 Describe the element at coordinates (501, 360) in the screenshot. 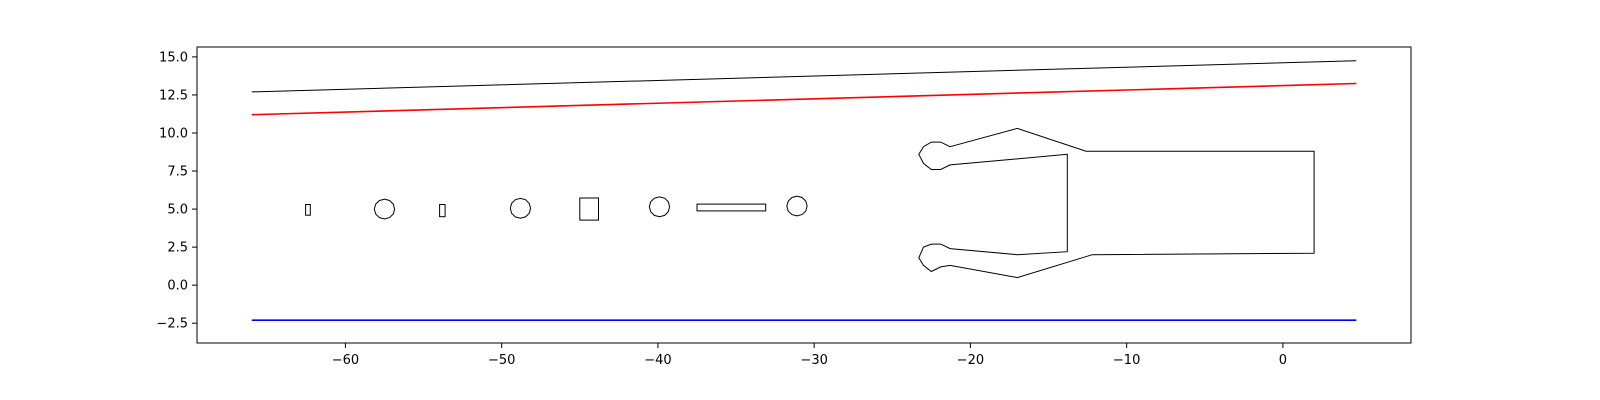

I see `x-tick-label: −50` at that location.